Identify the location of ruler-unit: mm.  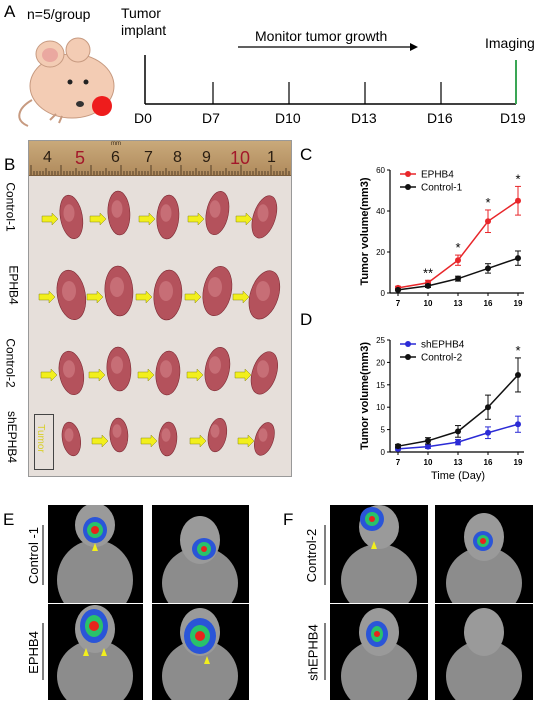
(116, 144).